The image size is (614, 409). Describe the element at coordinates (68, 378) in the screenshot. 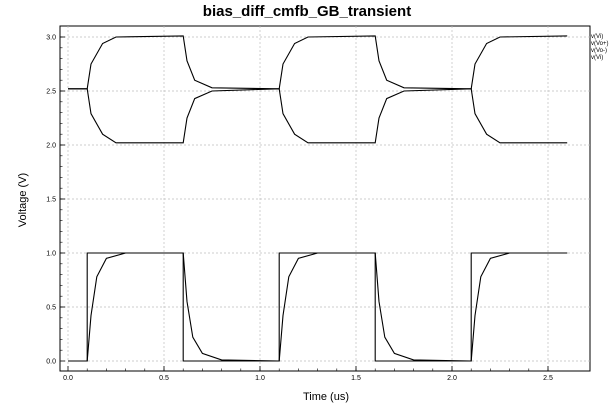

I see `x-tick-label: 0.0` at that location.